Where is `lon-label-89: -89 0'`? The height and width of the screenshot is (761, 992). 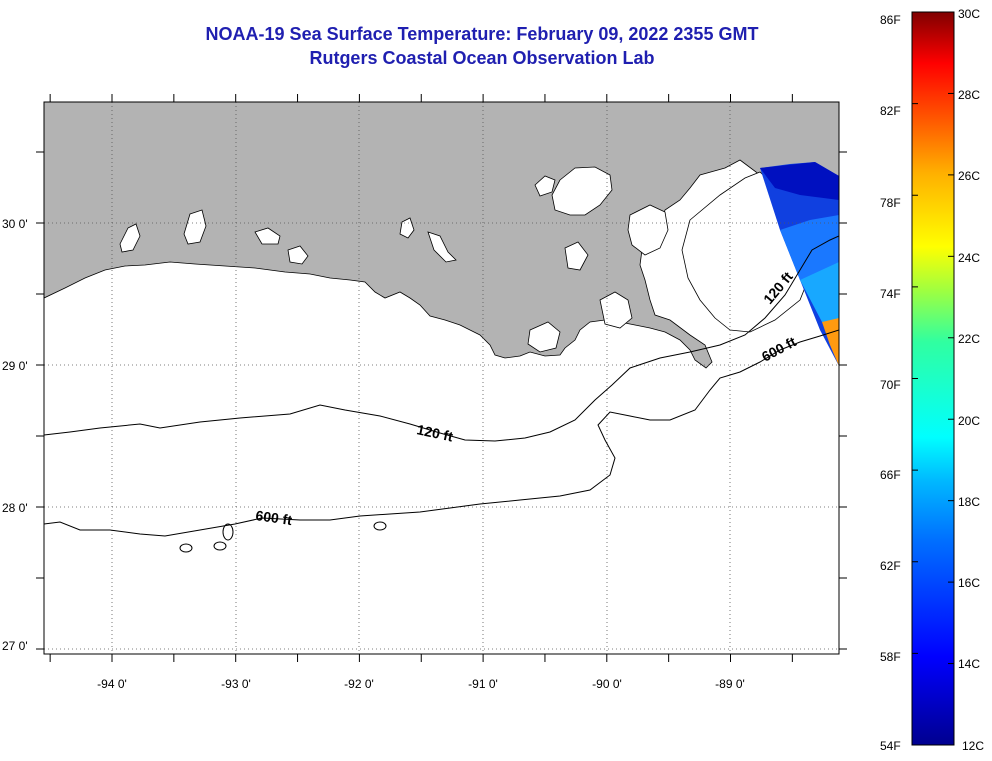 lon-label-89: -89 0' is located at coordinates (730, 684).